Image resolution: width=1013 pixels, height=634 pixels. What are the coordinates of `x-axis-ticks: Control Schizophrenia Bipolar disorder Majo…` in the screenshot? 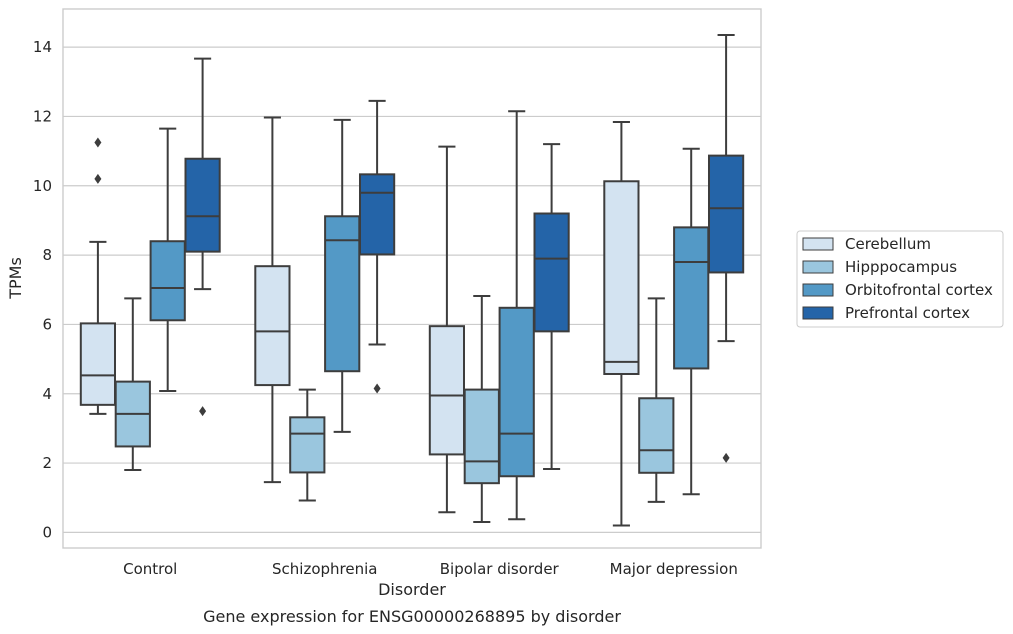 It's located at (430, 569).